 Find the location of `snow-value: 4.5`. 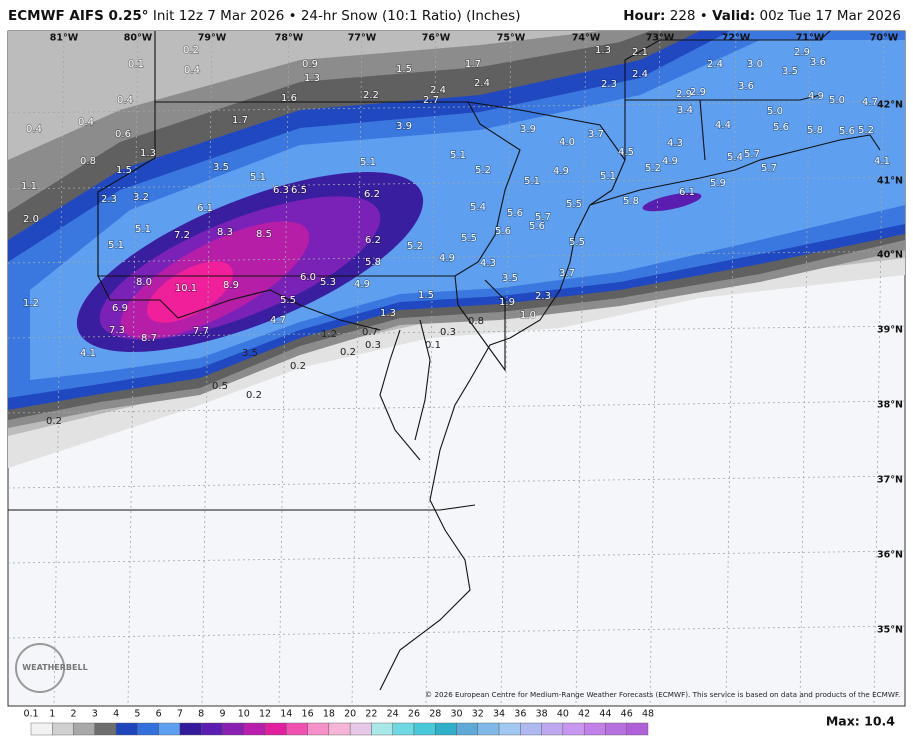

snow-value: 4.5 is located at coordinates (626, 152).